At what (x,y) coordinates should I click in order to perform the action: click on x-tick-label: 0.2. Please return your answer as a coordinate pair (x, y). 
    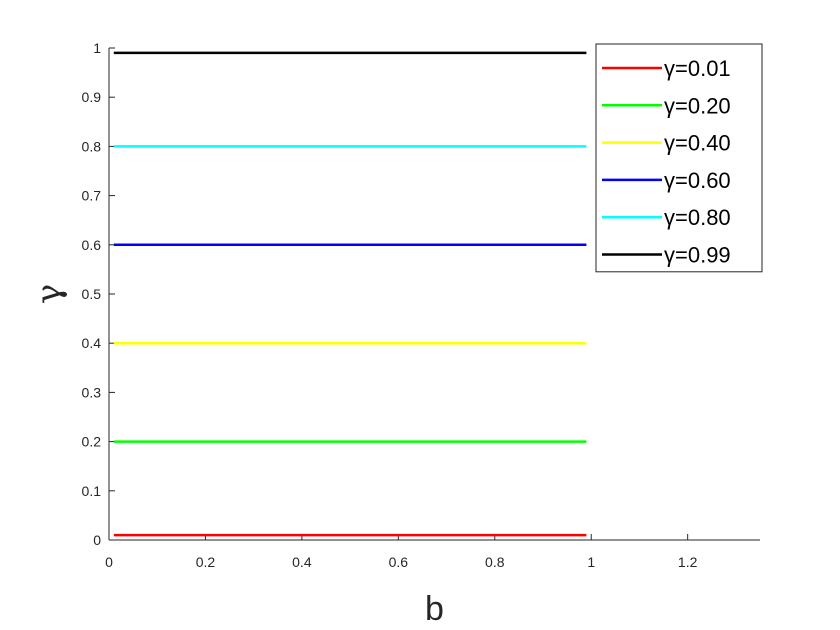
    Looking at the image, I should click on (206, 562).